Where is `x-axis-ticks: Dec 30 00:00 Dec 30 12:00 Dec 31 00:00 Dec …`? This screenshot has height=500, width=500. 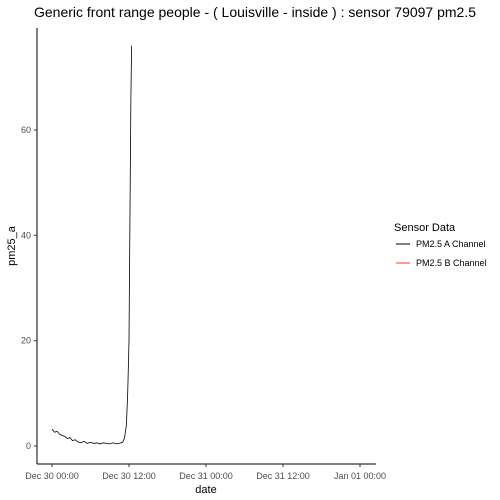
x-axis-ticks: Dec 30 00:00 Dec 30 12:00 Dec 31 00:00 Dec … is located at coordinates (205, 472).